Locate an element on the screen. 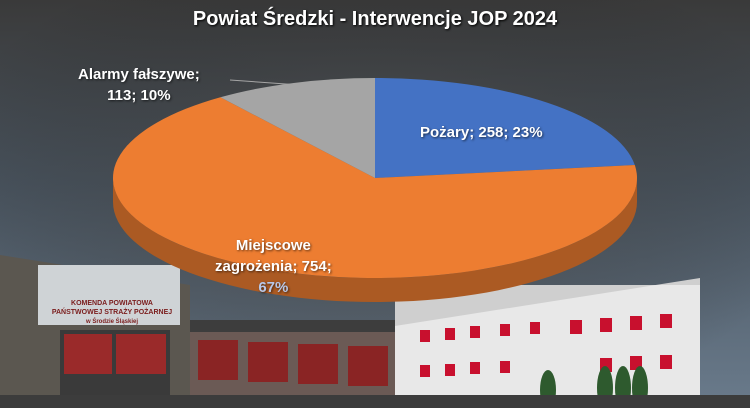 The height and width of the screenshot is (408, 750). data-label-miejscowe-line2: zagrożenia; 754; is located at coordinates (273, 266).